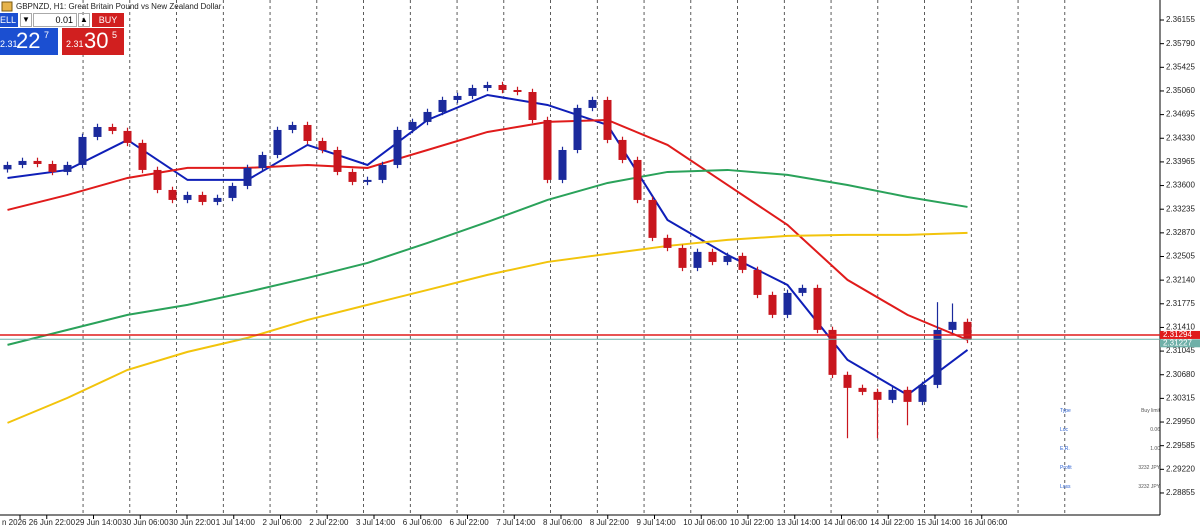 The height and width of the screenshot is (529, 1200). Describe the element at coordinates (563, 522) in the screenshot. I see `x-tick-label: 8 Jul 06:00` at that location.